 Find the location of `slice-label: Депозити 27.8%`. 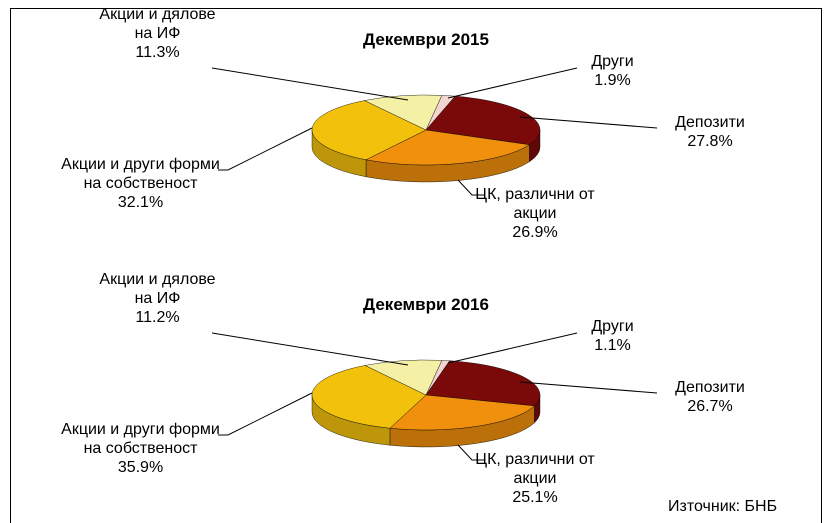

slice-label: Депозити 27.8% is located at coordinates (710, 132).